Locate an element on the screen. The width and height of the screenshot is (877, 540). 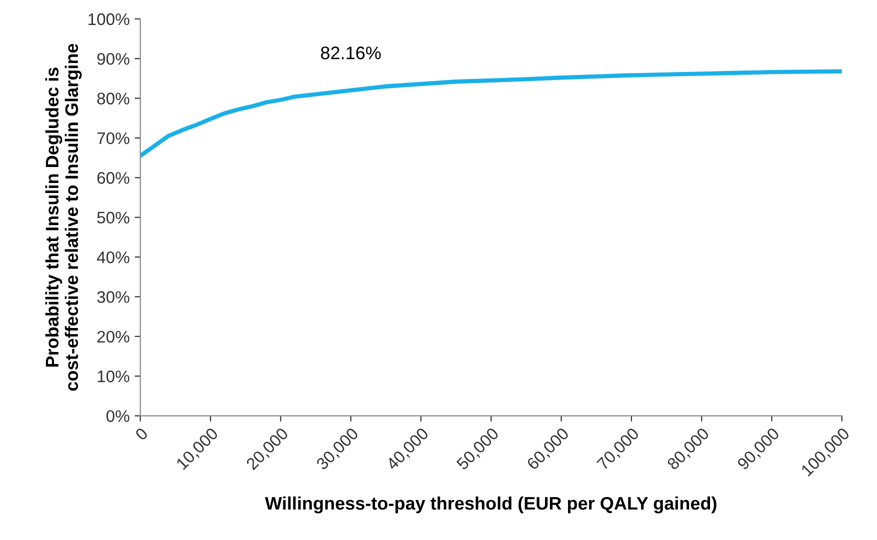
annotation: 82.16% is located at coordinates (350, 53).